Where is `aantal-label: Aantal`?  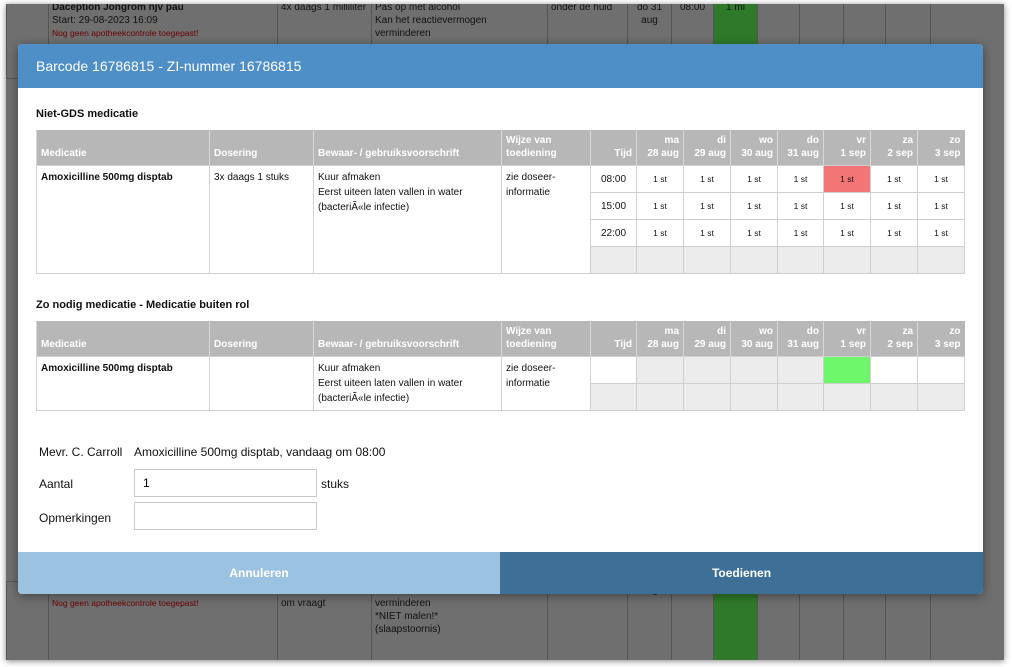
aantal-label: Aantal is located at coordinates (56, 484).